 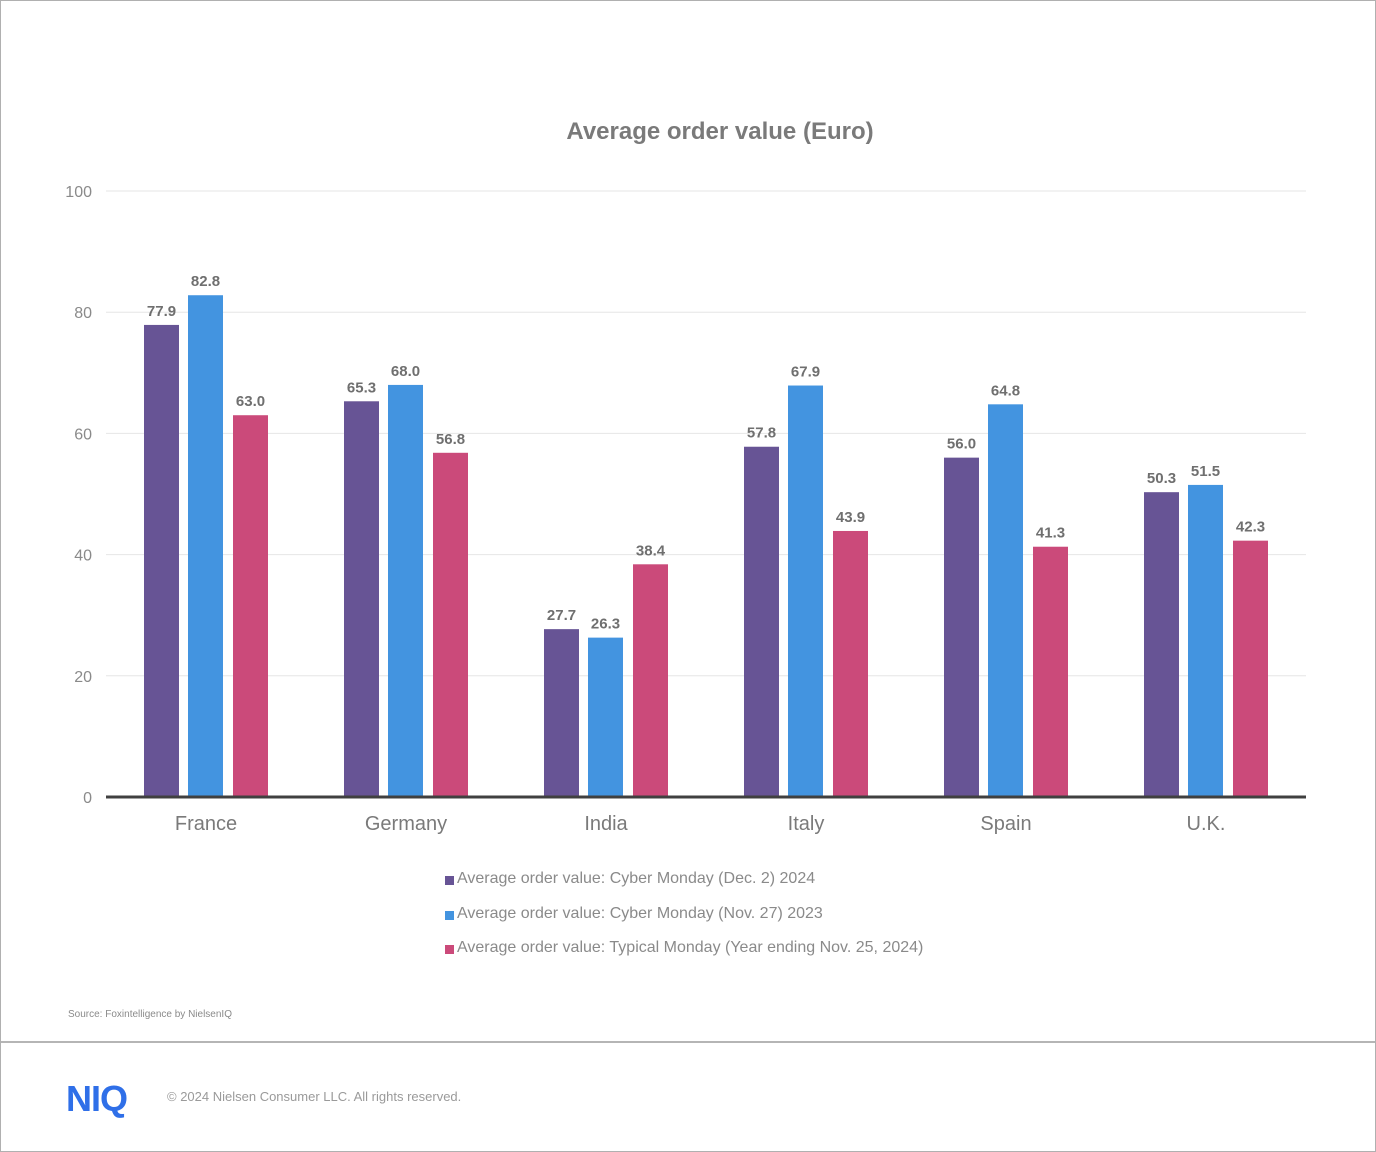 What do you see at coordinates (1205, 471) in the screenshot?
I see `data-label: 51.5` at bounding box center [1205, 471].